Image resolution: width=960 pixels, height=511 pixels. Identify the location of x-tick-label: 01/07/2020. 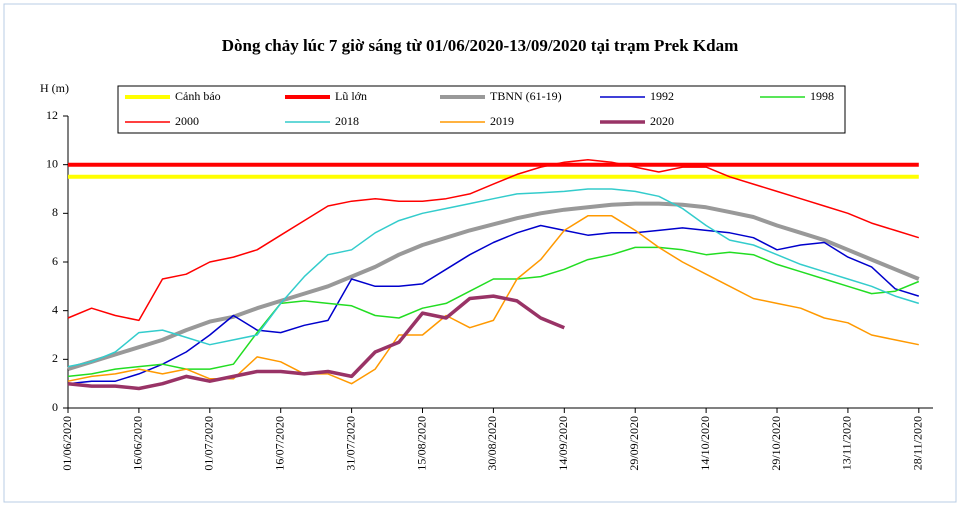
(209, 443).